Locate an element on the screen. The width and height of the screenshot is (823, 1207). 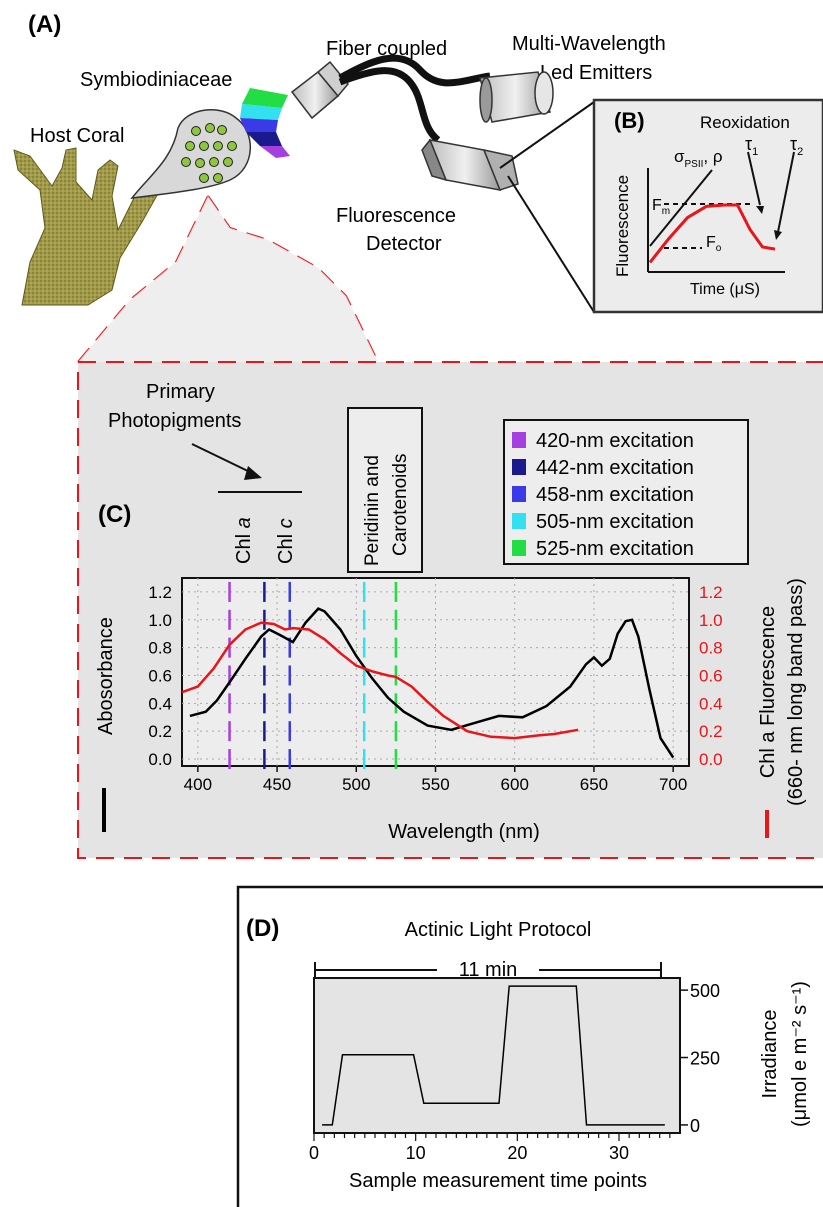
reoxidation-label: Reoxidation is located at coordinates (745, 122).